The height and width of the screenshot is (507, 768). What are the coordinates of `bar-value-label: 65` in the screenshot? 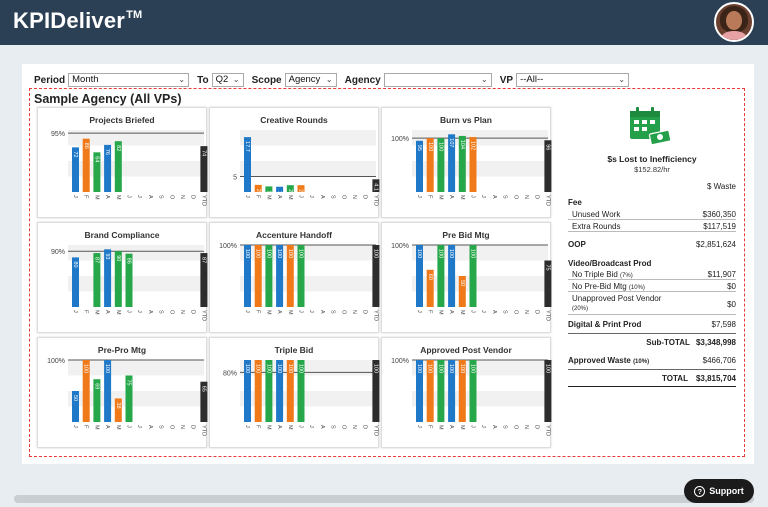 It's located at (203, 389).